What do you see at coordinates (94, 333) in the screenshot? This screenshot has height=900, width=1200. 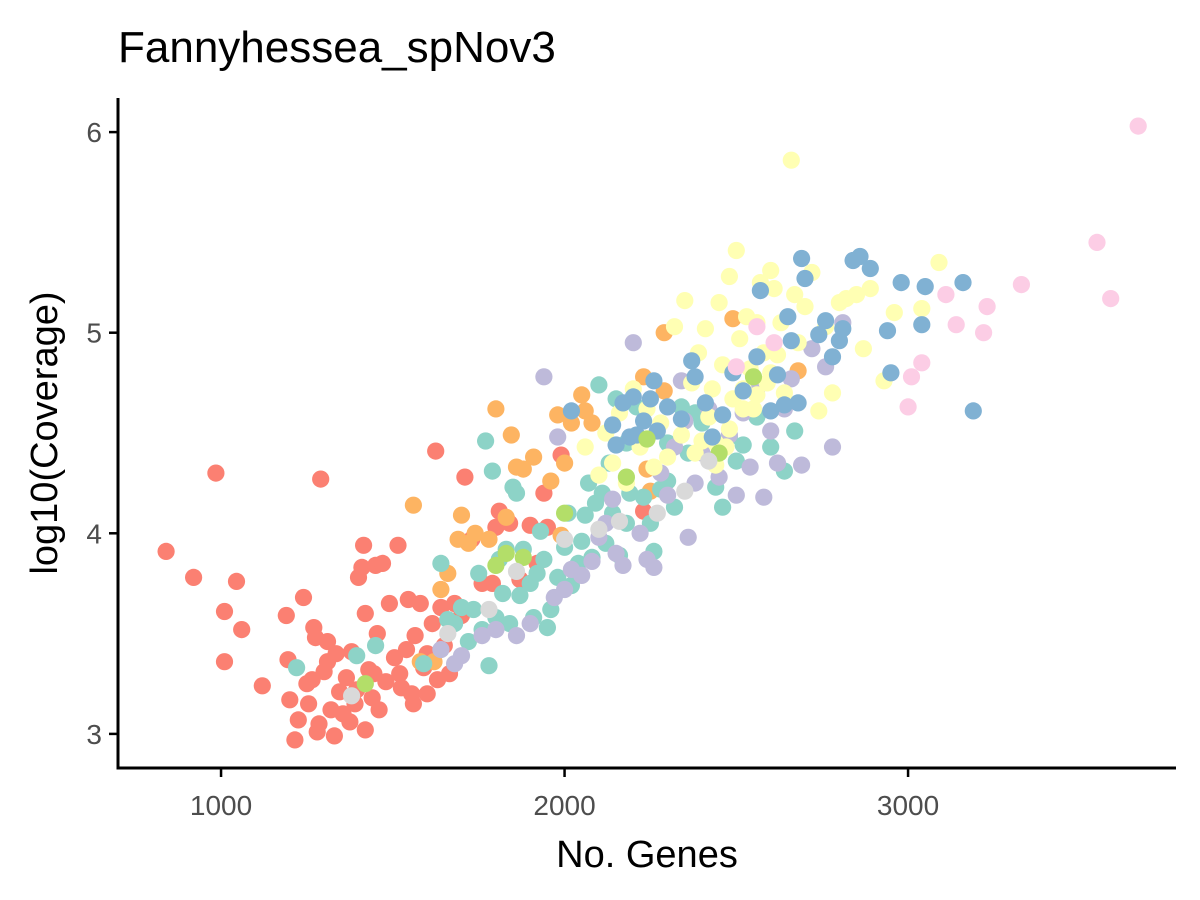 I see `y-tick-label: 5` at bounding box center [94, 333].